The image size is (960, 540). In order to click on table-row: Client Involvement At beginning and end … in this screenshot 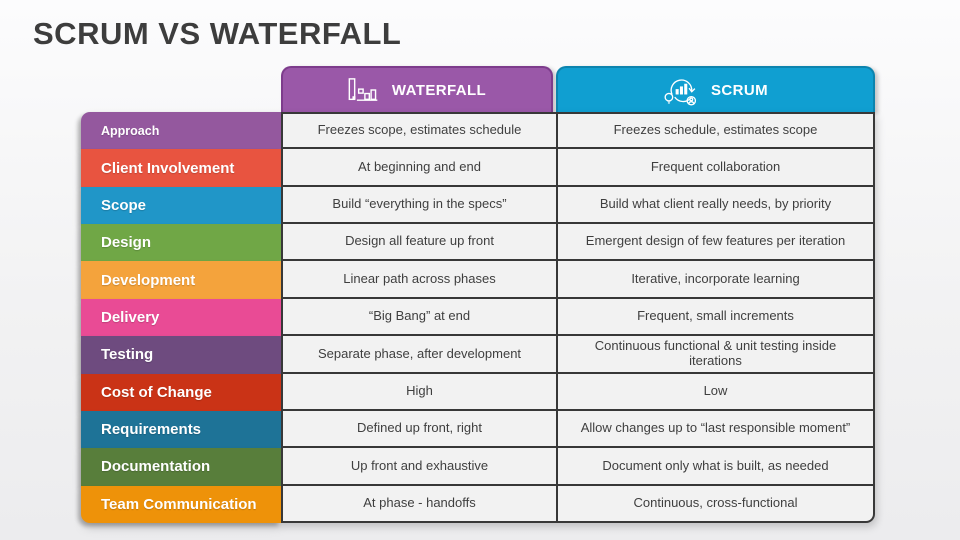, I will do `click(478, 168)`.